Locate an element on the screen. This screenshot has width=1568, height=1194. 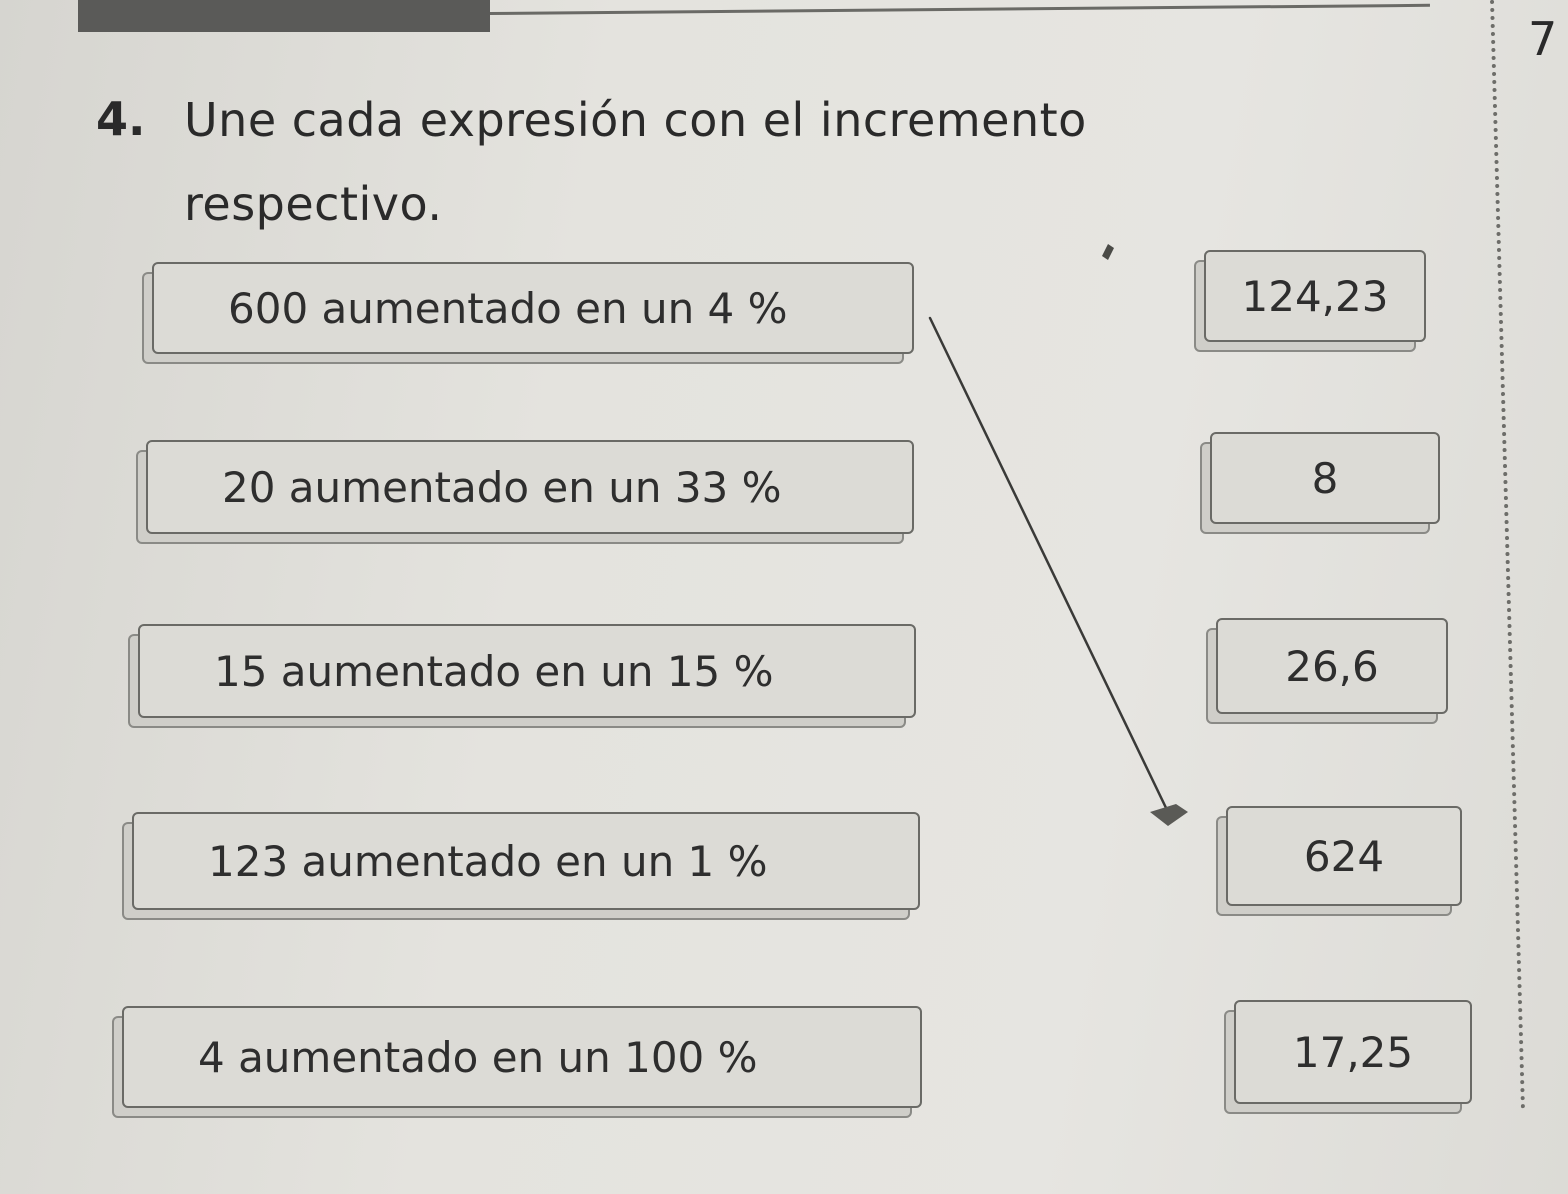
dotted-margin-line is located at coordinates (1507, 555).